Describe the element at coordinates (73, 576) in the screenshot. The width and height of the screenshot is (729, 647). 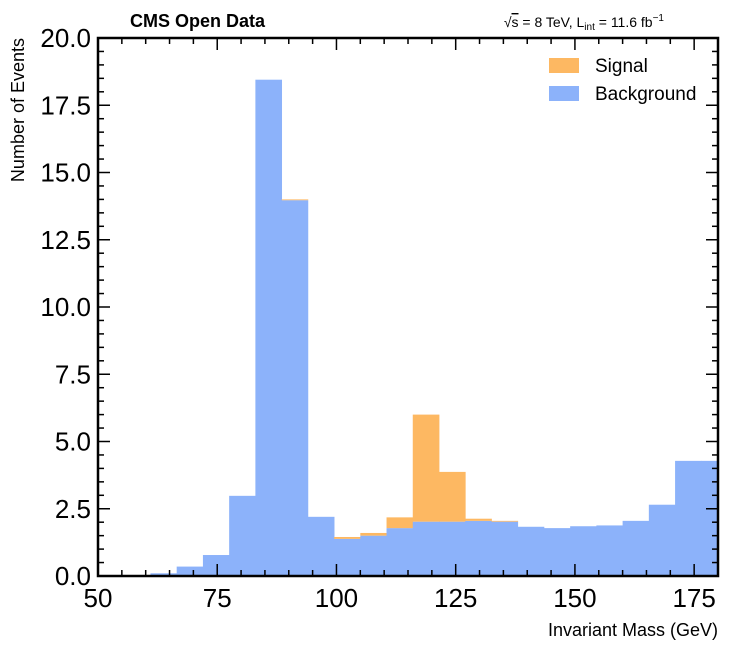
I see `y-tick-label: 0.0` at that location.